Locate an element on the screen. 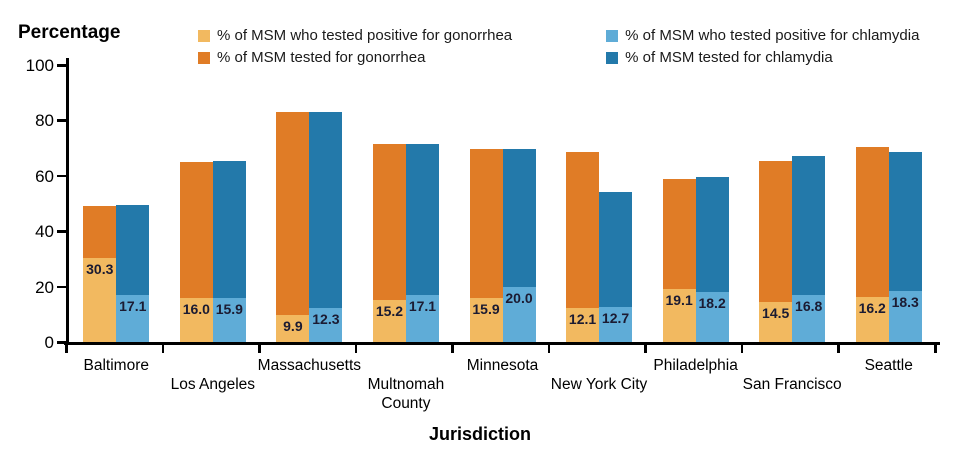 This screenshot has height=460, width=960. value-label-gonorrhea-positive: 15.2 is located at coordinates (389, 310).